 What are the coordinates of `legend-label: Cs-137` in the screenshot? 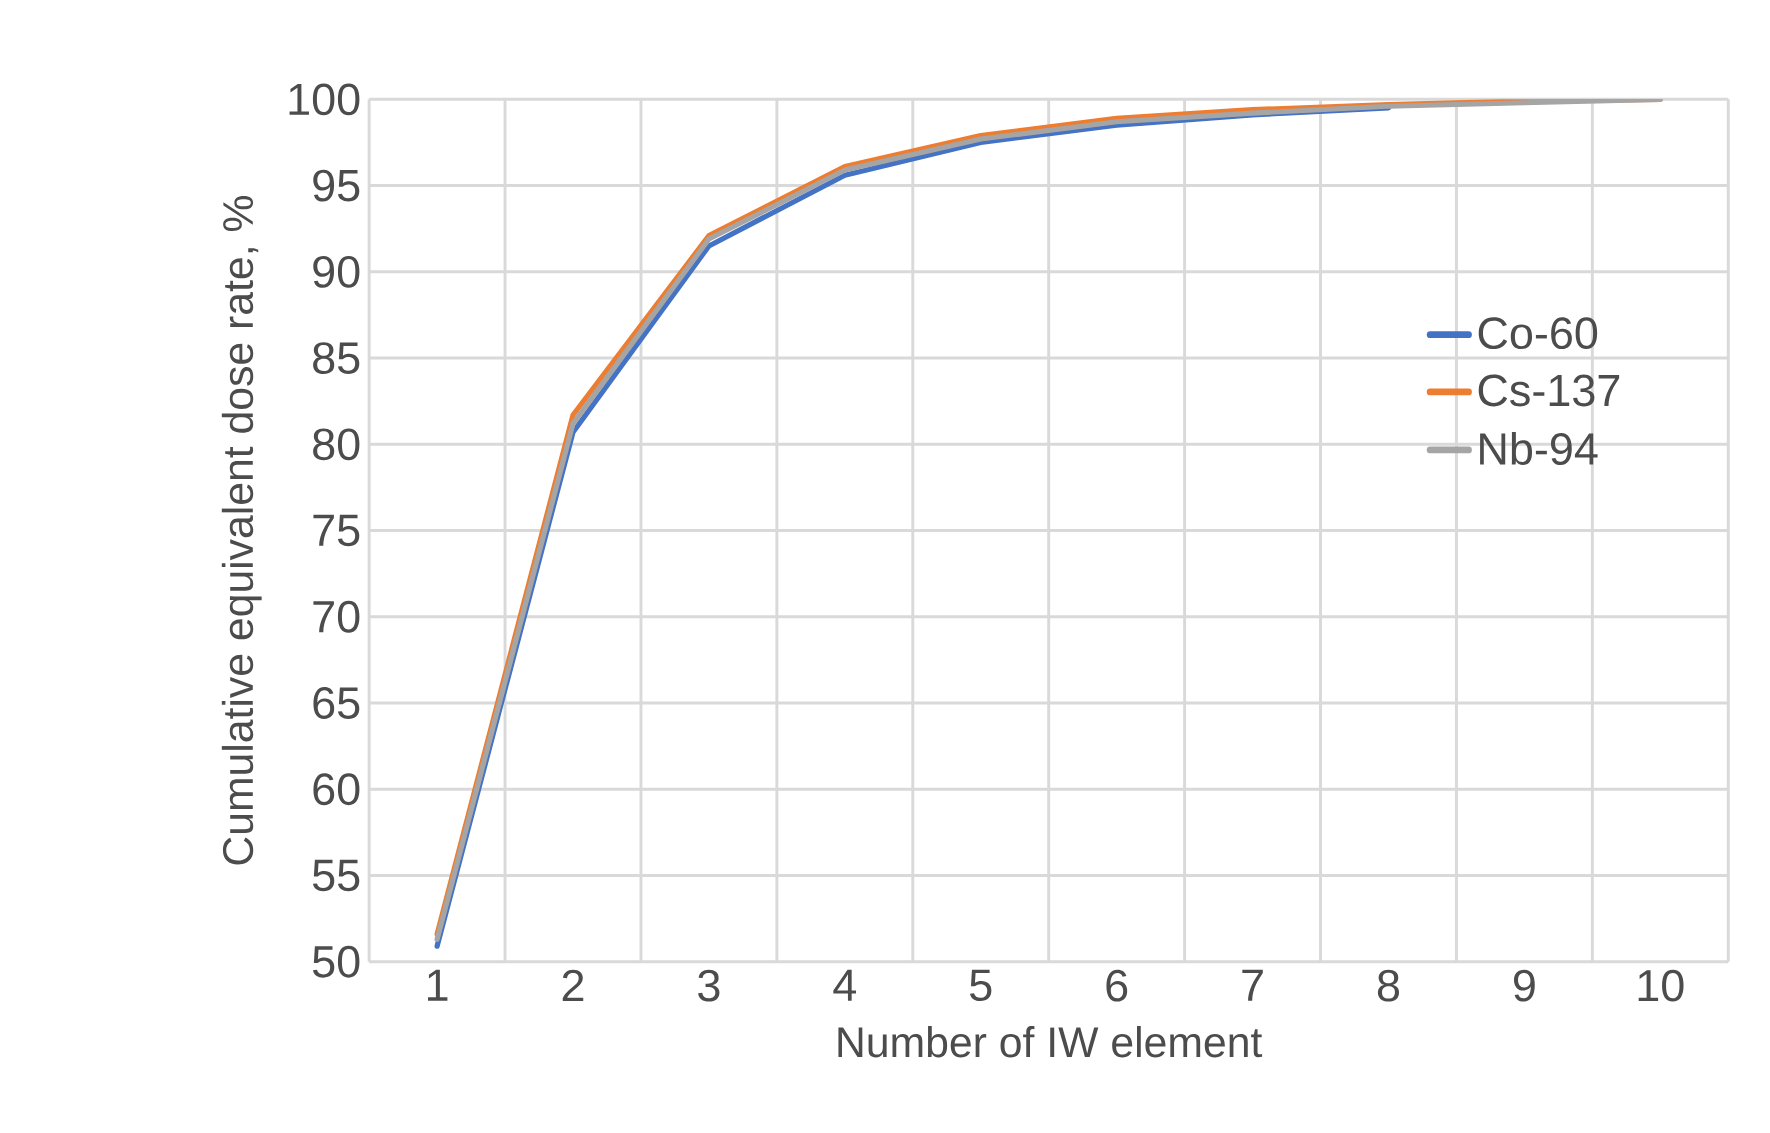 It's located at (1549, 390).